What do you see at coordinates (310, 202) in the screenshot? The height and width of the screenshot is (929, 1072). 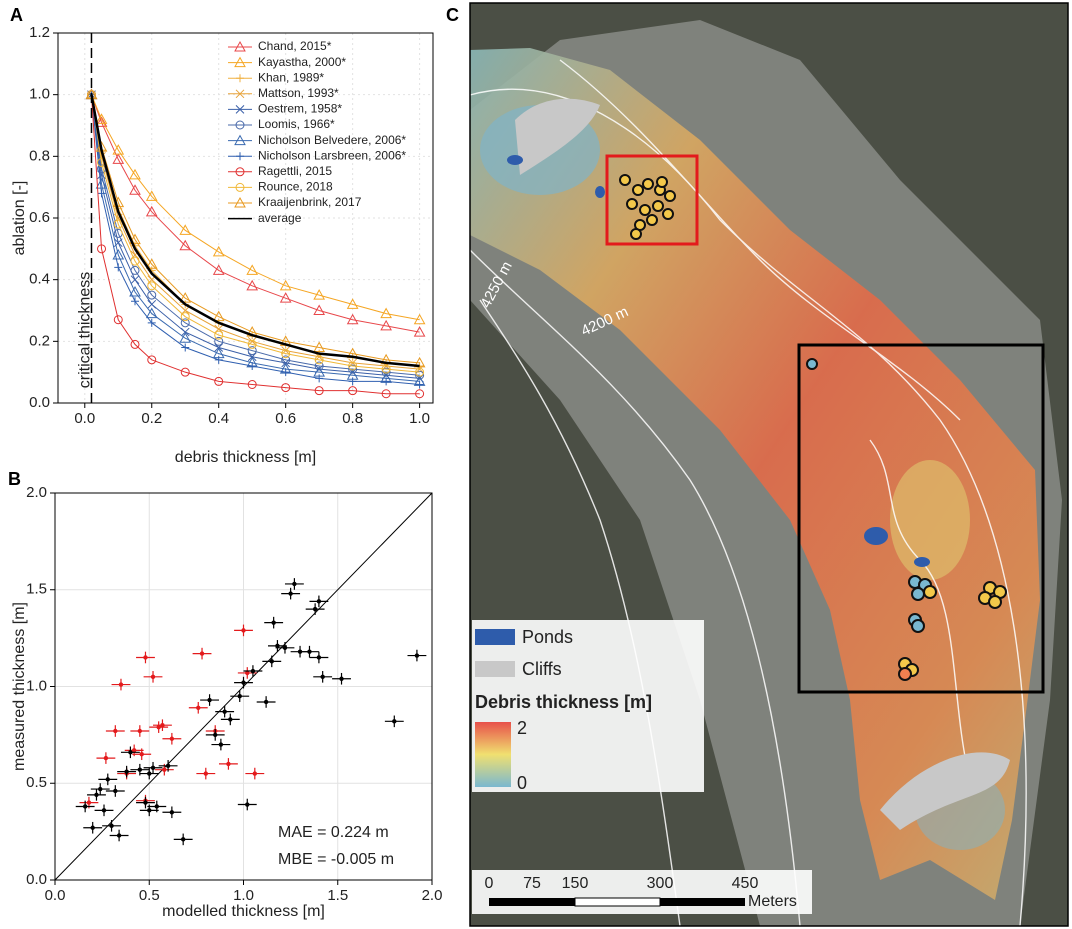 I see `legend-label: Kraaijenbrink, 2017` at bounding box center [310, 202].